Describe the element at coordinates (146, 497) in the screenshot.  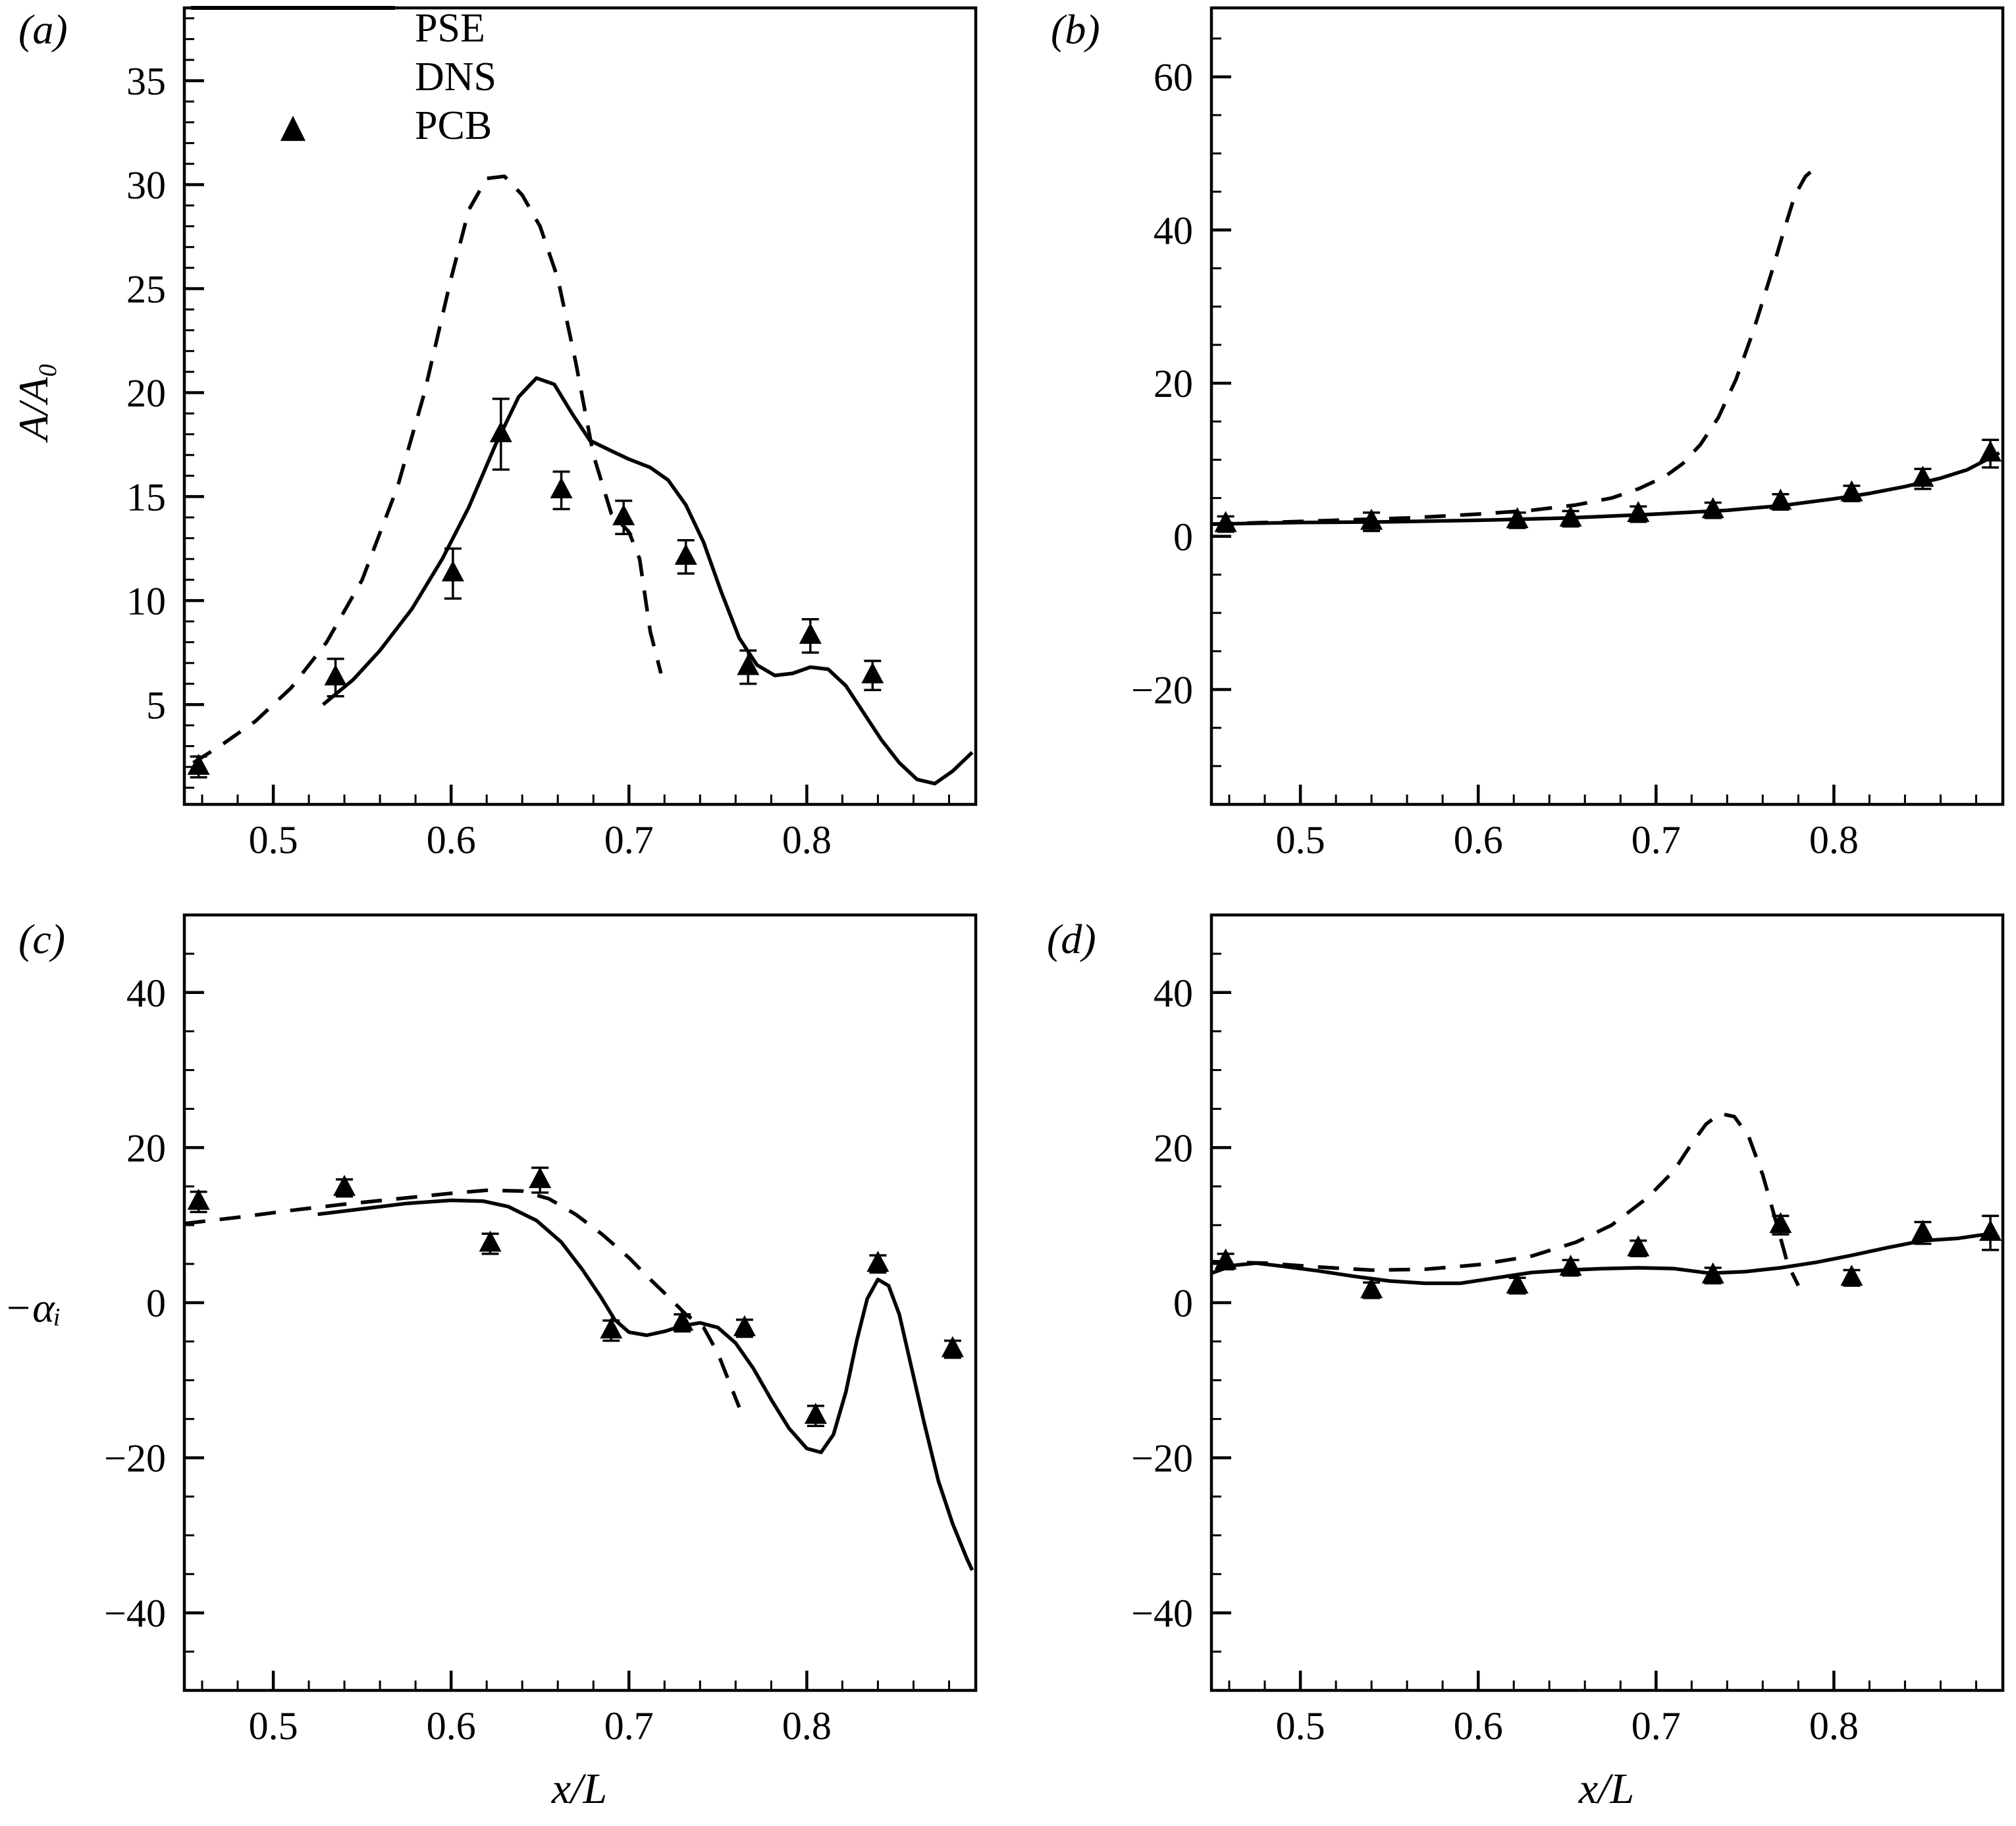
I see `svg-text: 15` at that location.